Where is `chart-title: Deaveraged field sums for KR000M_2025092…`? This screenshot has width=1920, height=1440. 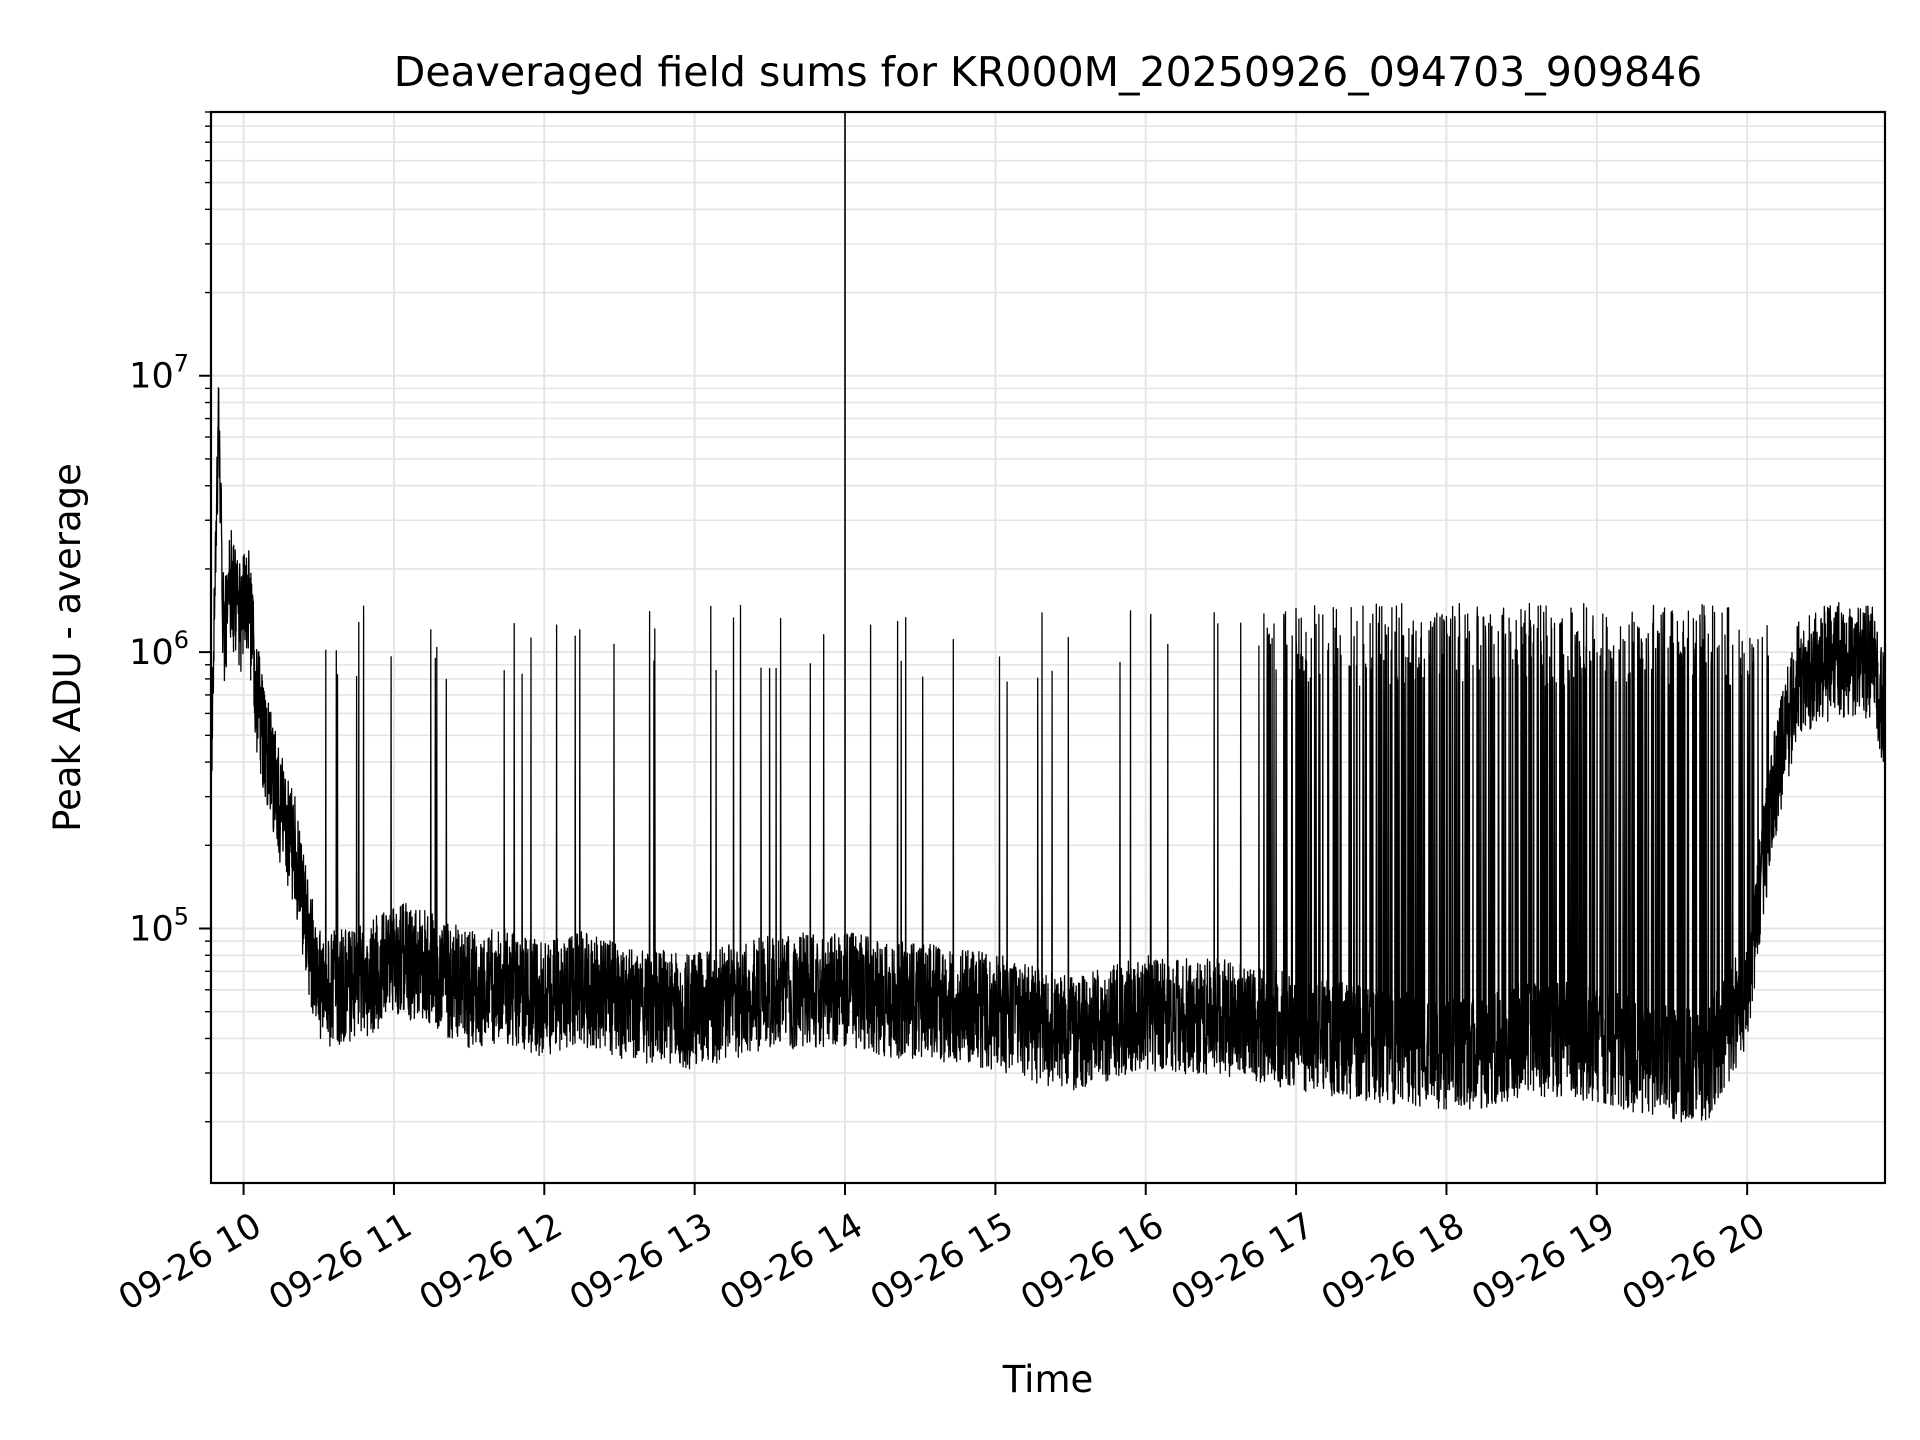 chart-title: Deaveraged field sums for KR000M_2025092… is located at coordinates (1048, 72).